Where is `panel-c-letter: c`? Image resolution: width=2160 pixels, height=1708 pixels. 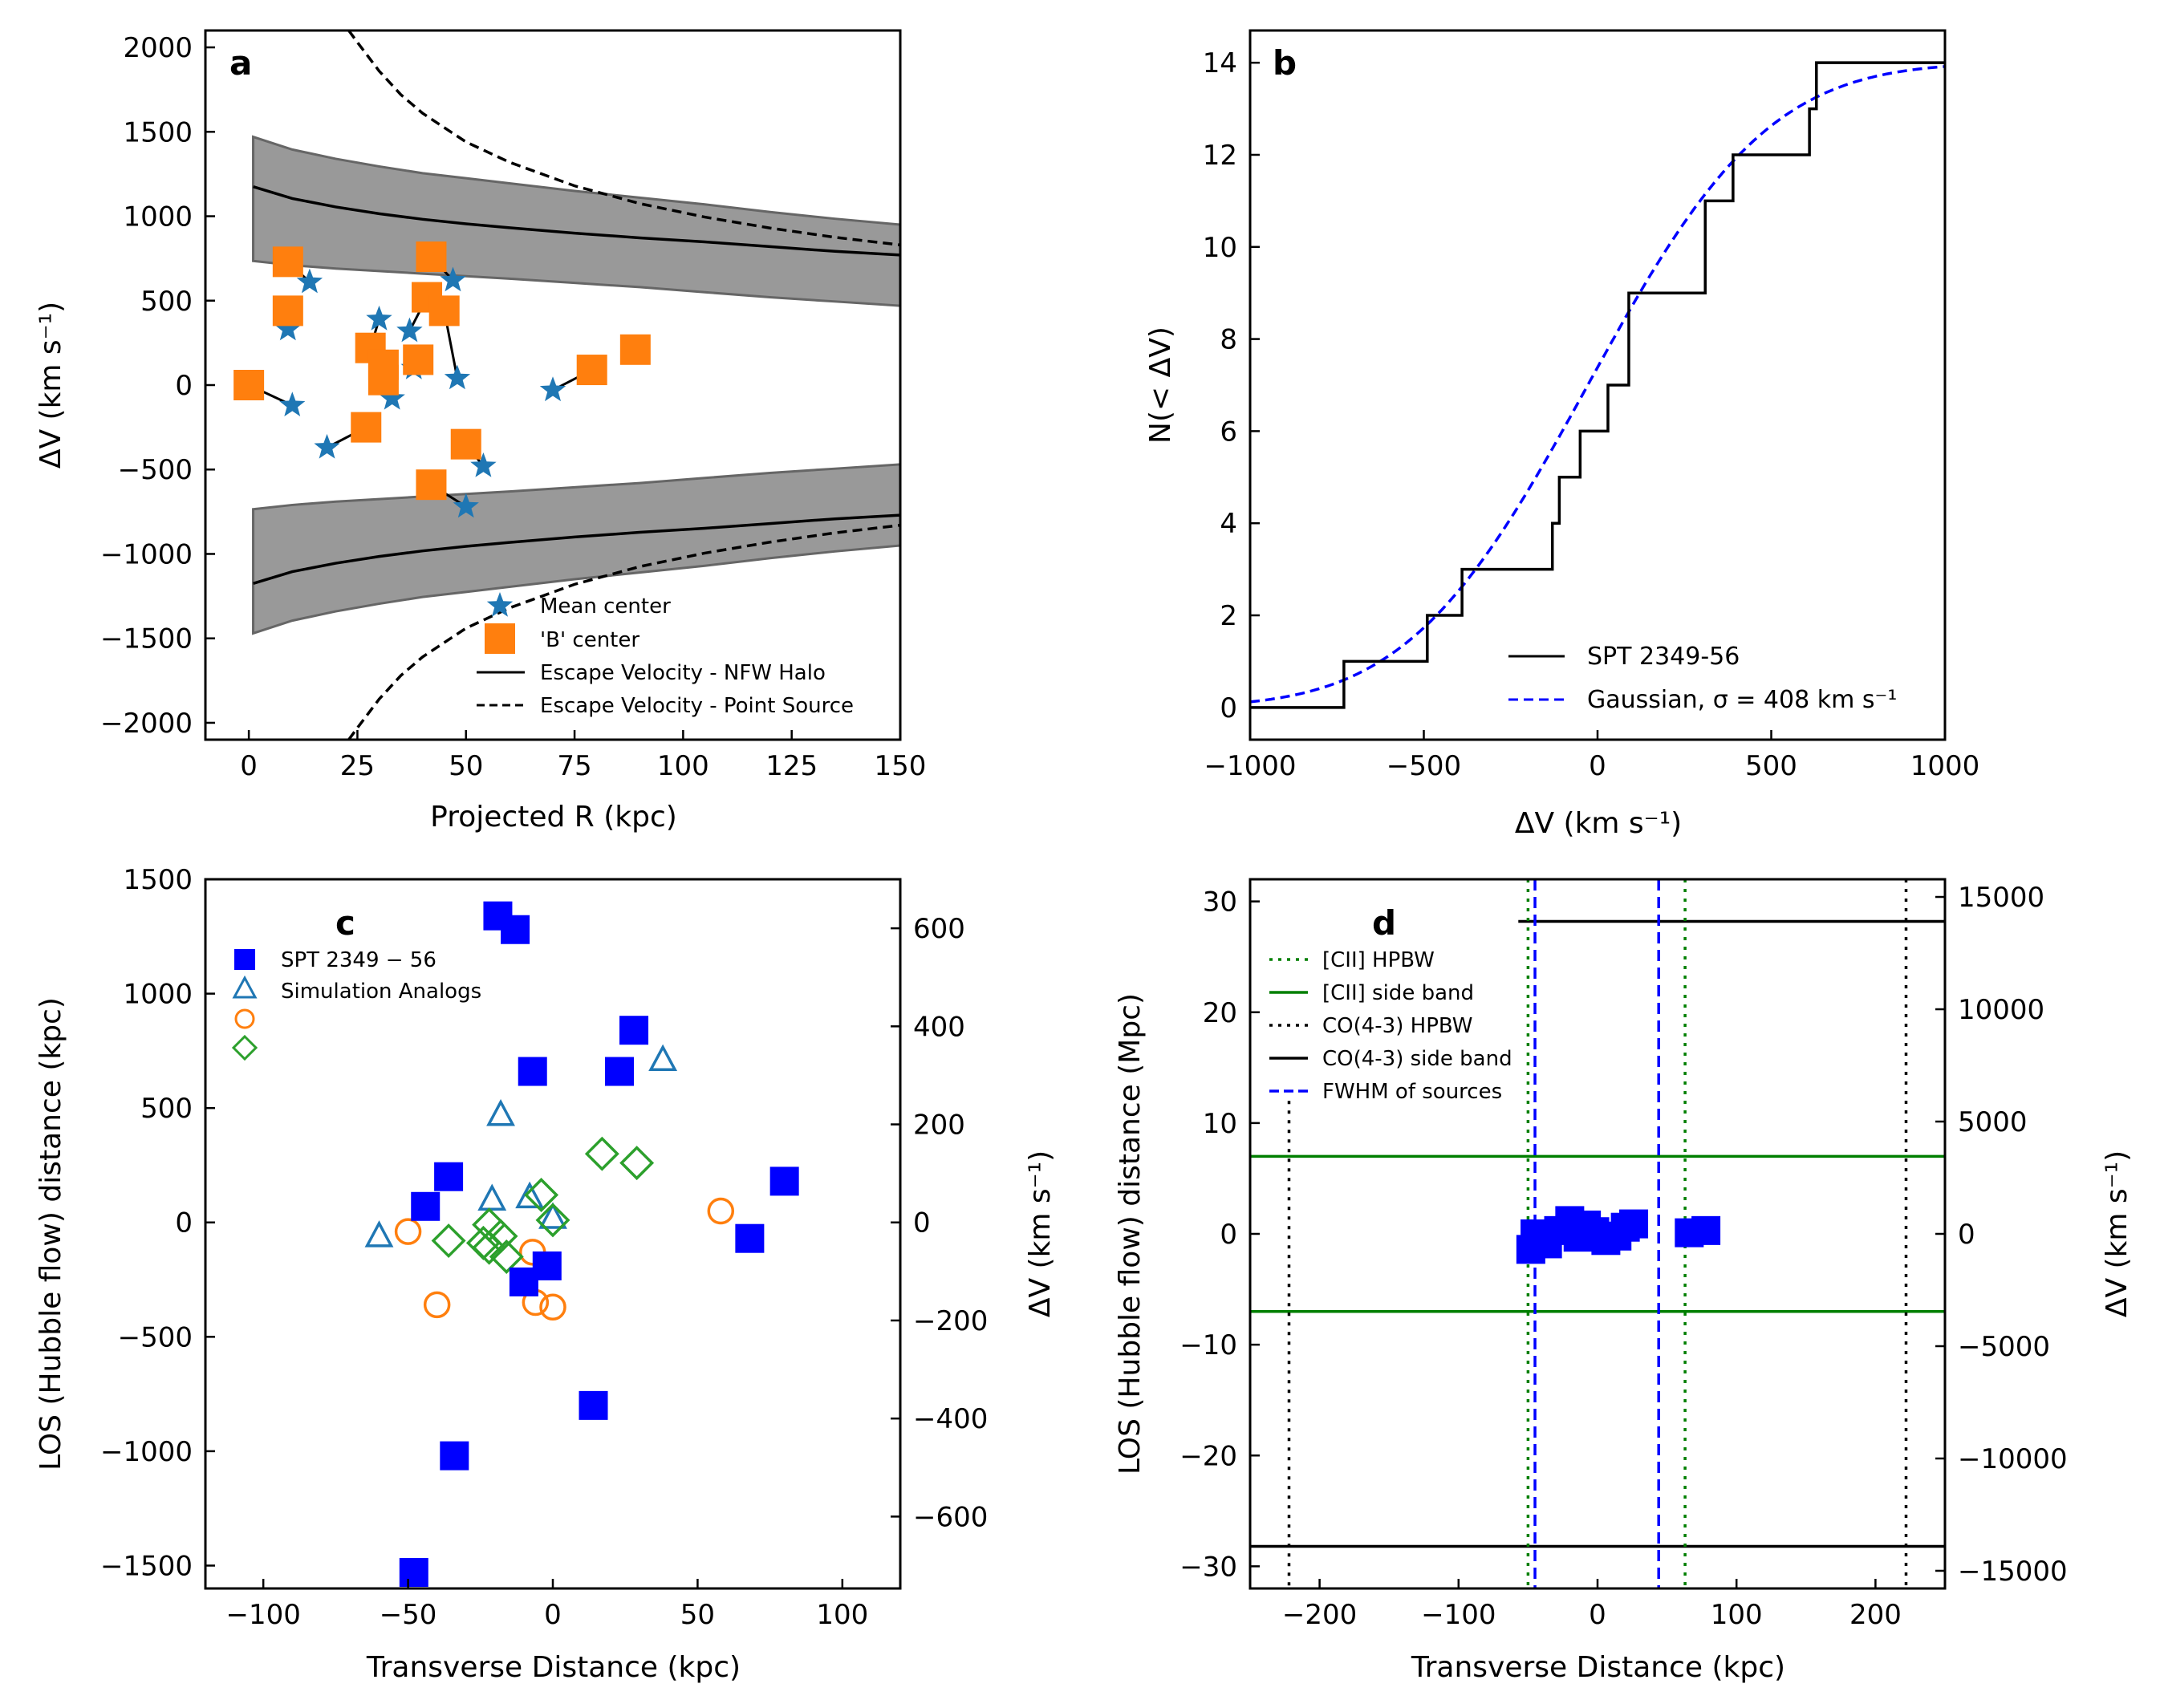 panel-c-letter: c is located at coordinates (345, 923).